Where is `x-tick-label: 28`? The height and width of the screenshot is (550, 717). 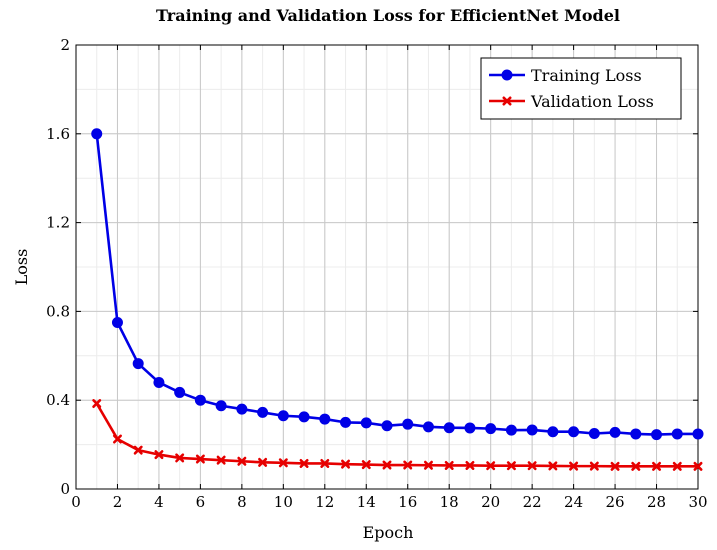
x-tick-label: 28 is located at coordinates (656, 502).